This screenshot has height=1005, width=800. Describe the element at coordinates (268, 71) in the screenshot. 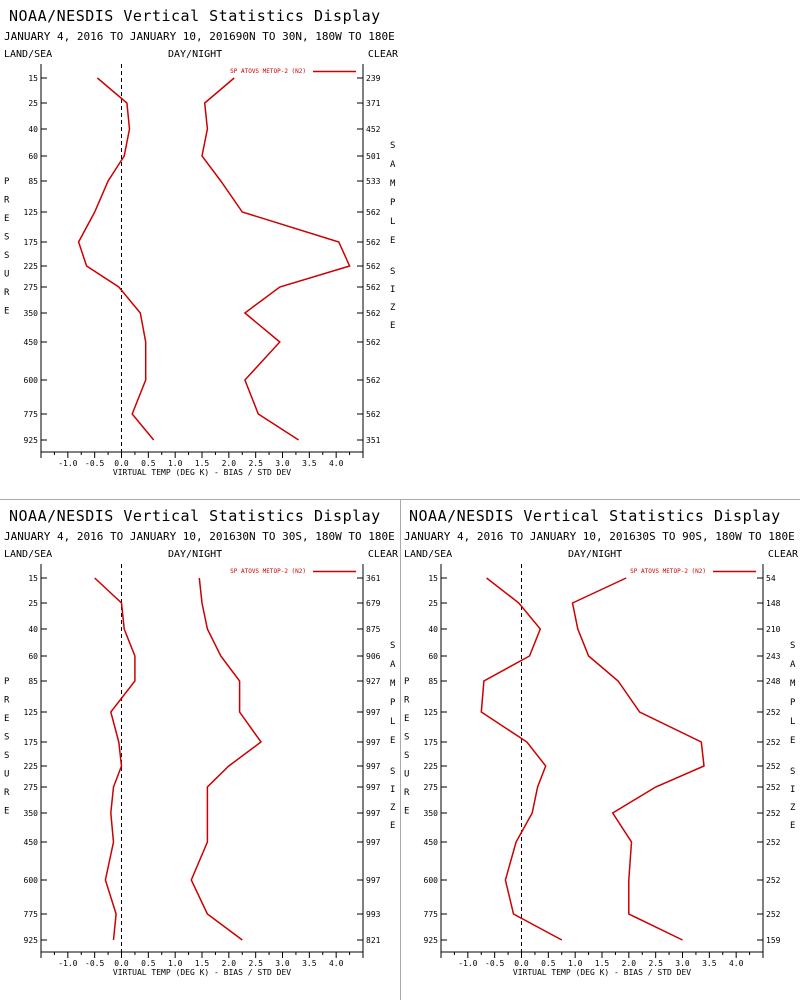

I see `legend-text: SP ATOVS METOP-2 (N2)` at that location.